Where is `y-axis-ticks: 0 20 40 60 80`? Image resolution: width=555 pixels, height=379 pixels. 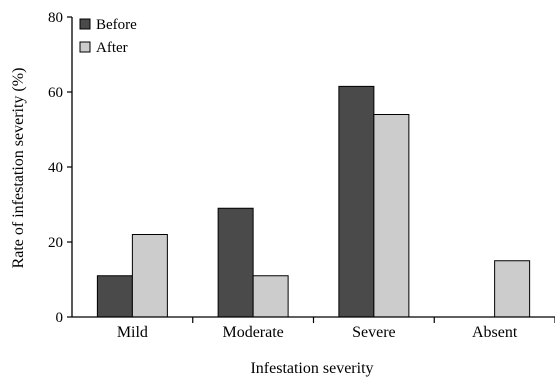
y-axis-ticks: 0 20 40 60 80 is located at coordinates (60, 168).